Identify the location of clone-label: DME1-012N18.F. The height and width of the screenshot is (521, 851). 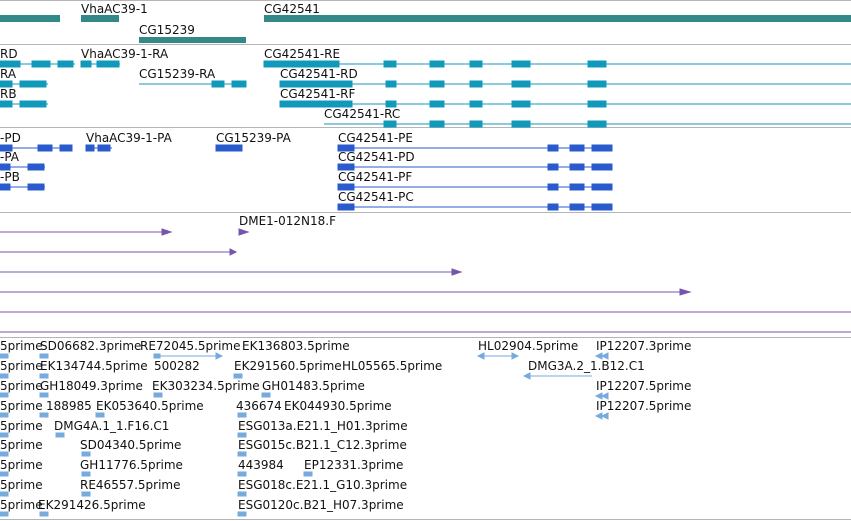
(288, 221).